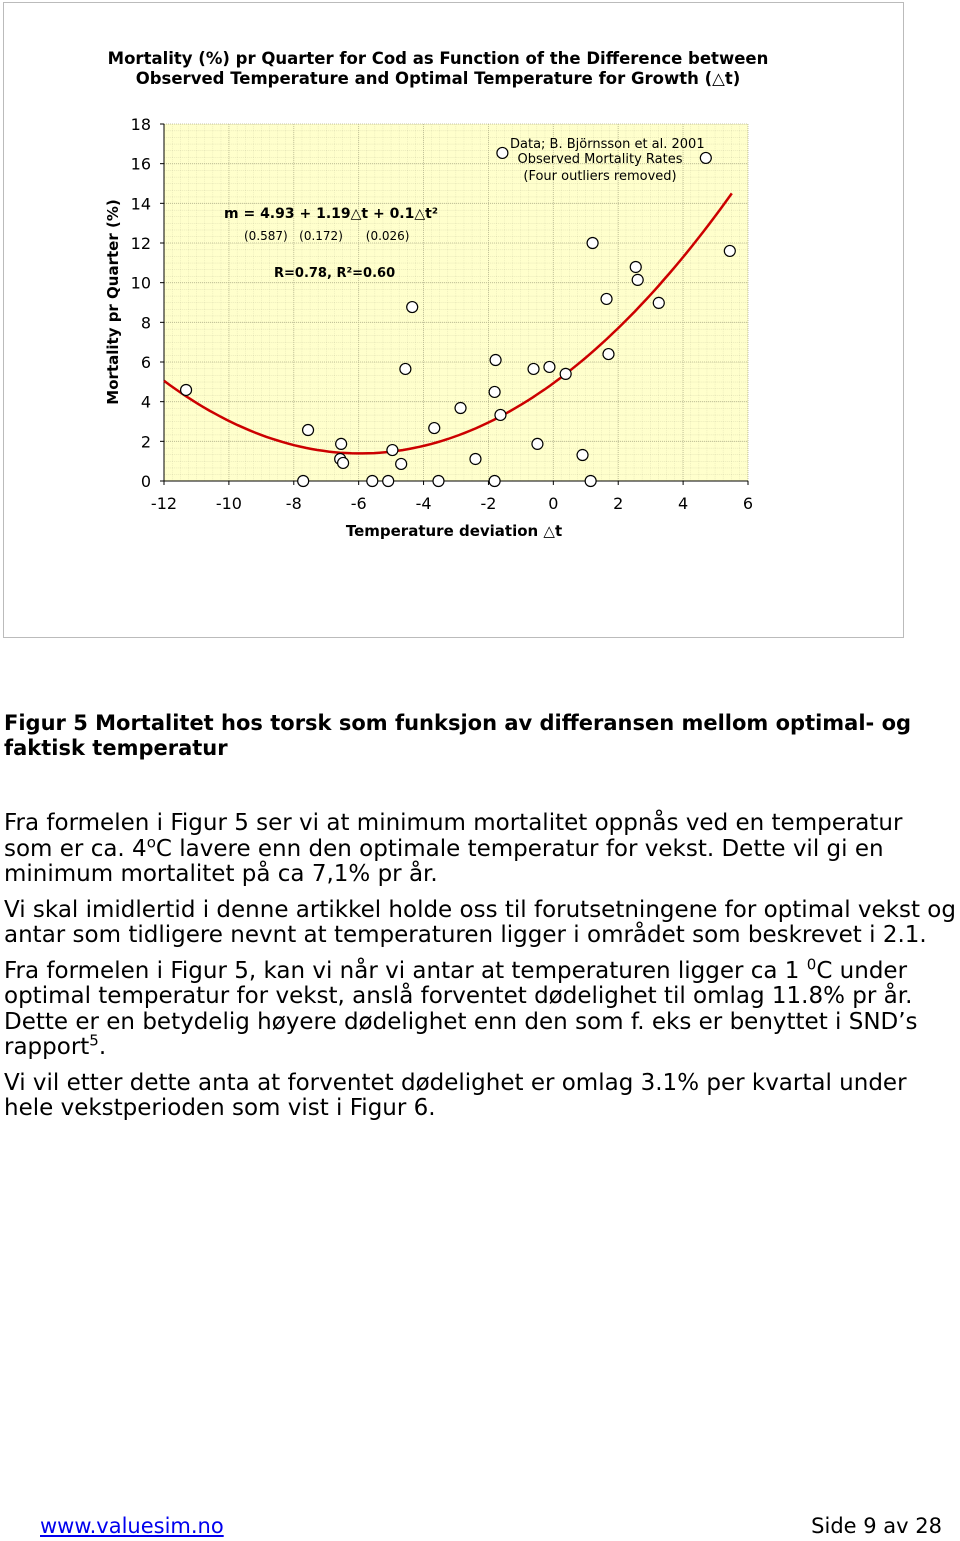 The image size is (960, 1541). Describe the element at coordinates (229, 503) in the screenshot. I see `x-tick-label: -10` at that location.